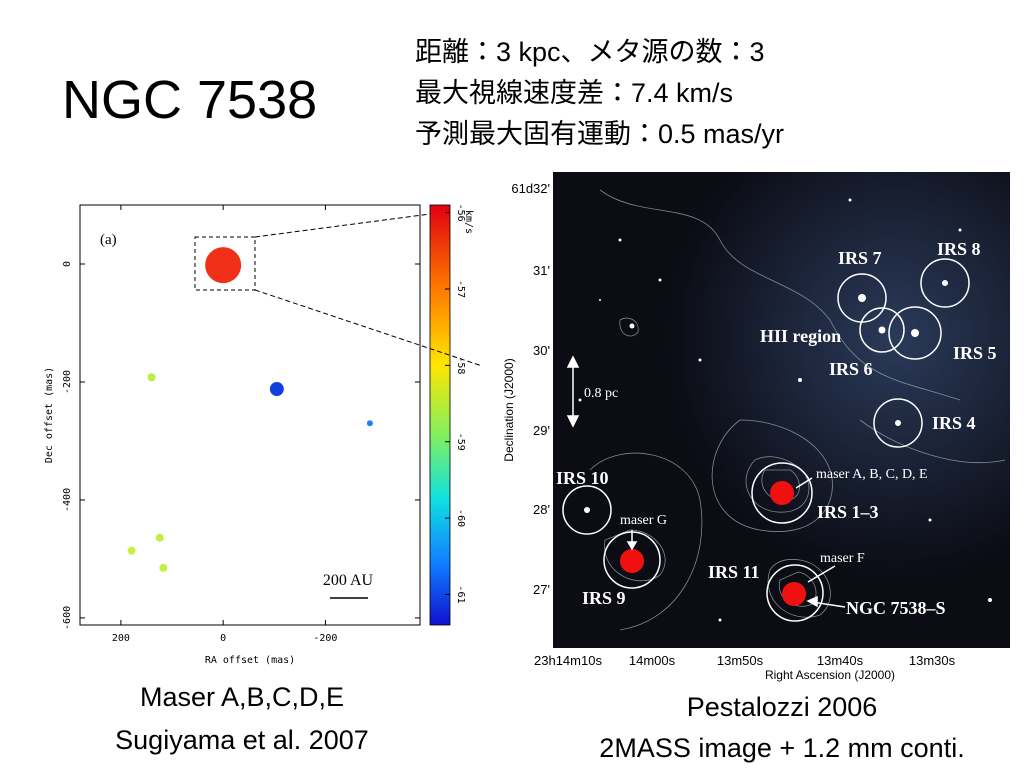 The image size is (1024, 768). I want to click on annotation: IRS 5, so click(975, 353).